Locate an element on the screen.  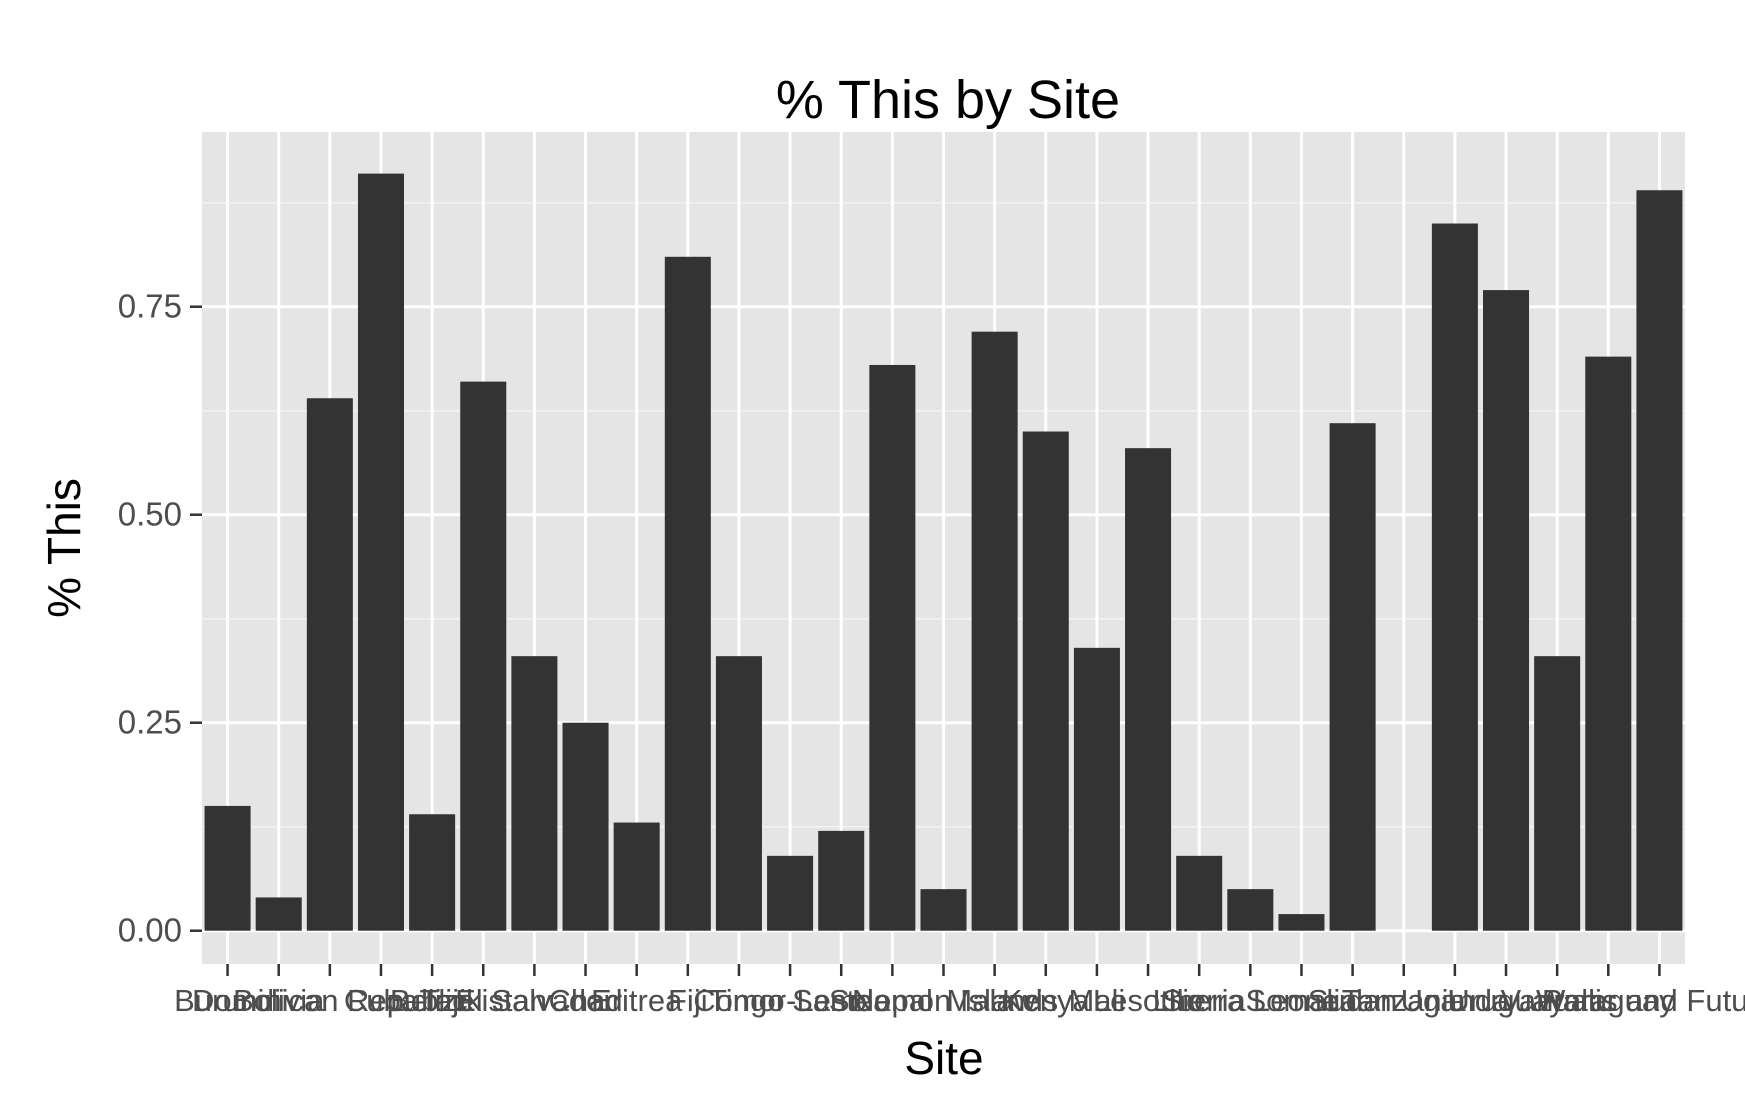
chart-title: % This by Site is located at coordinates (948, 100).